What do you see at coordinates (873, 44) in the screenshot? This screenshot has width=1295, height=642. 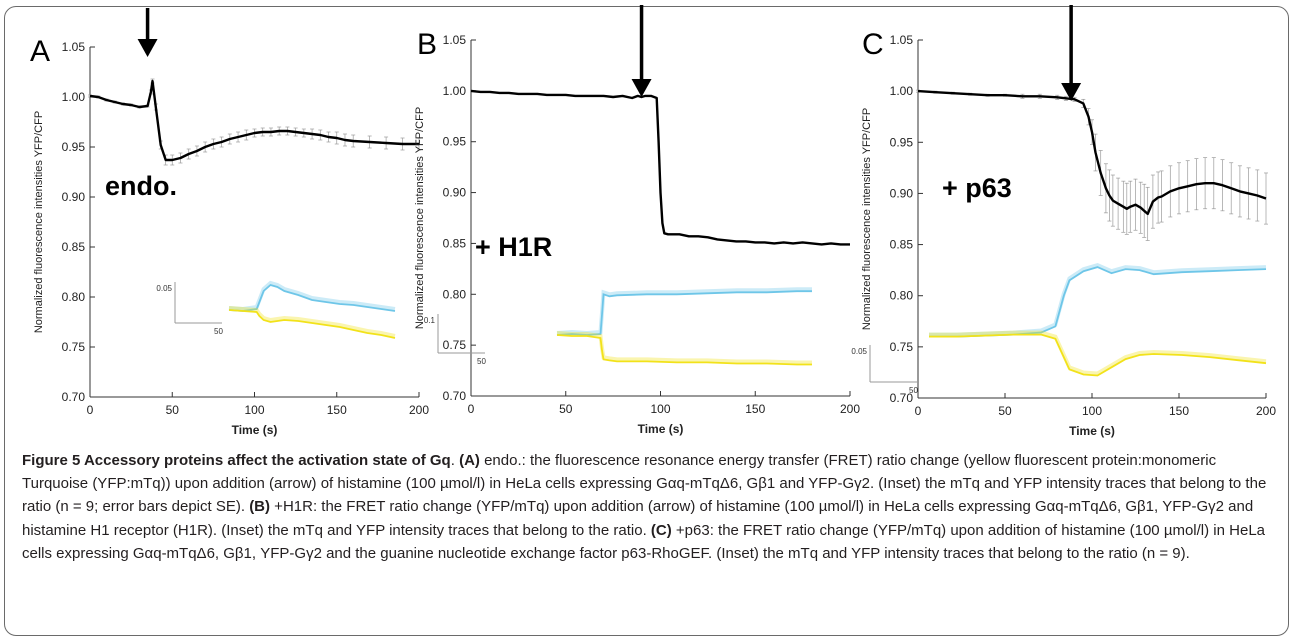 I see `panel-letter-c: C` at bounding box center [873, 44].